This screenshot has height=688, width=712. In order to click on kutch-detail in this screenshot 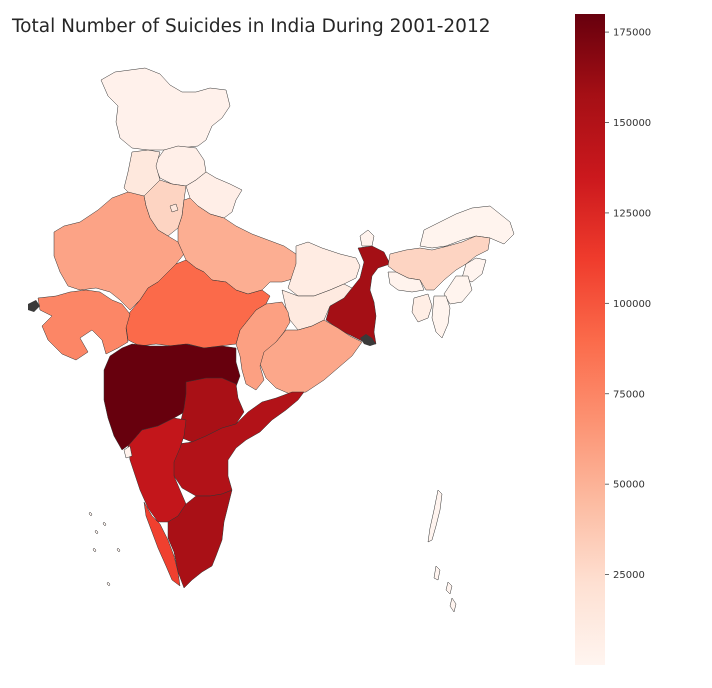, I will do `click(34, 306)`.